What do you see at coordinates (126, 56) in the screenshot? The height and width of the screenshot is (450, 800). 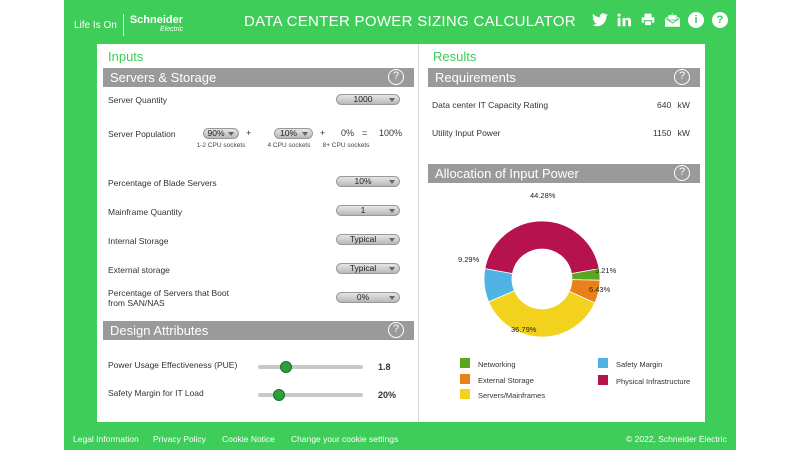 I see `inputs-title: Inputs` at bounding box center [126, 56].